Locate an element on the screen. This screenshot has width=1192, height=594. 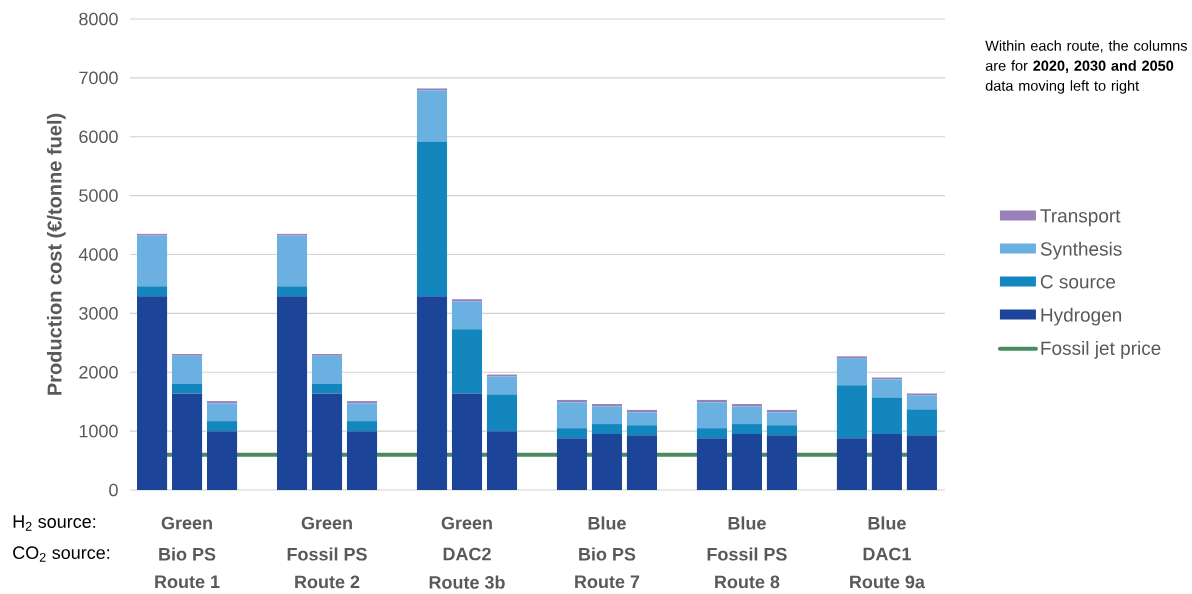
text: DAC2 is located at coordinates (467, 554).